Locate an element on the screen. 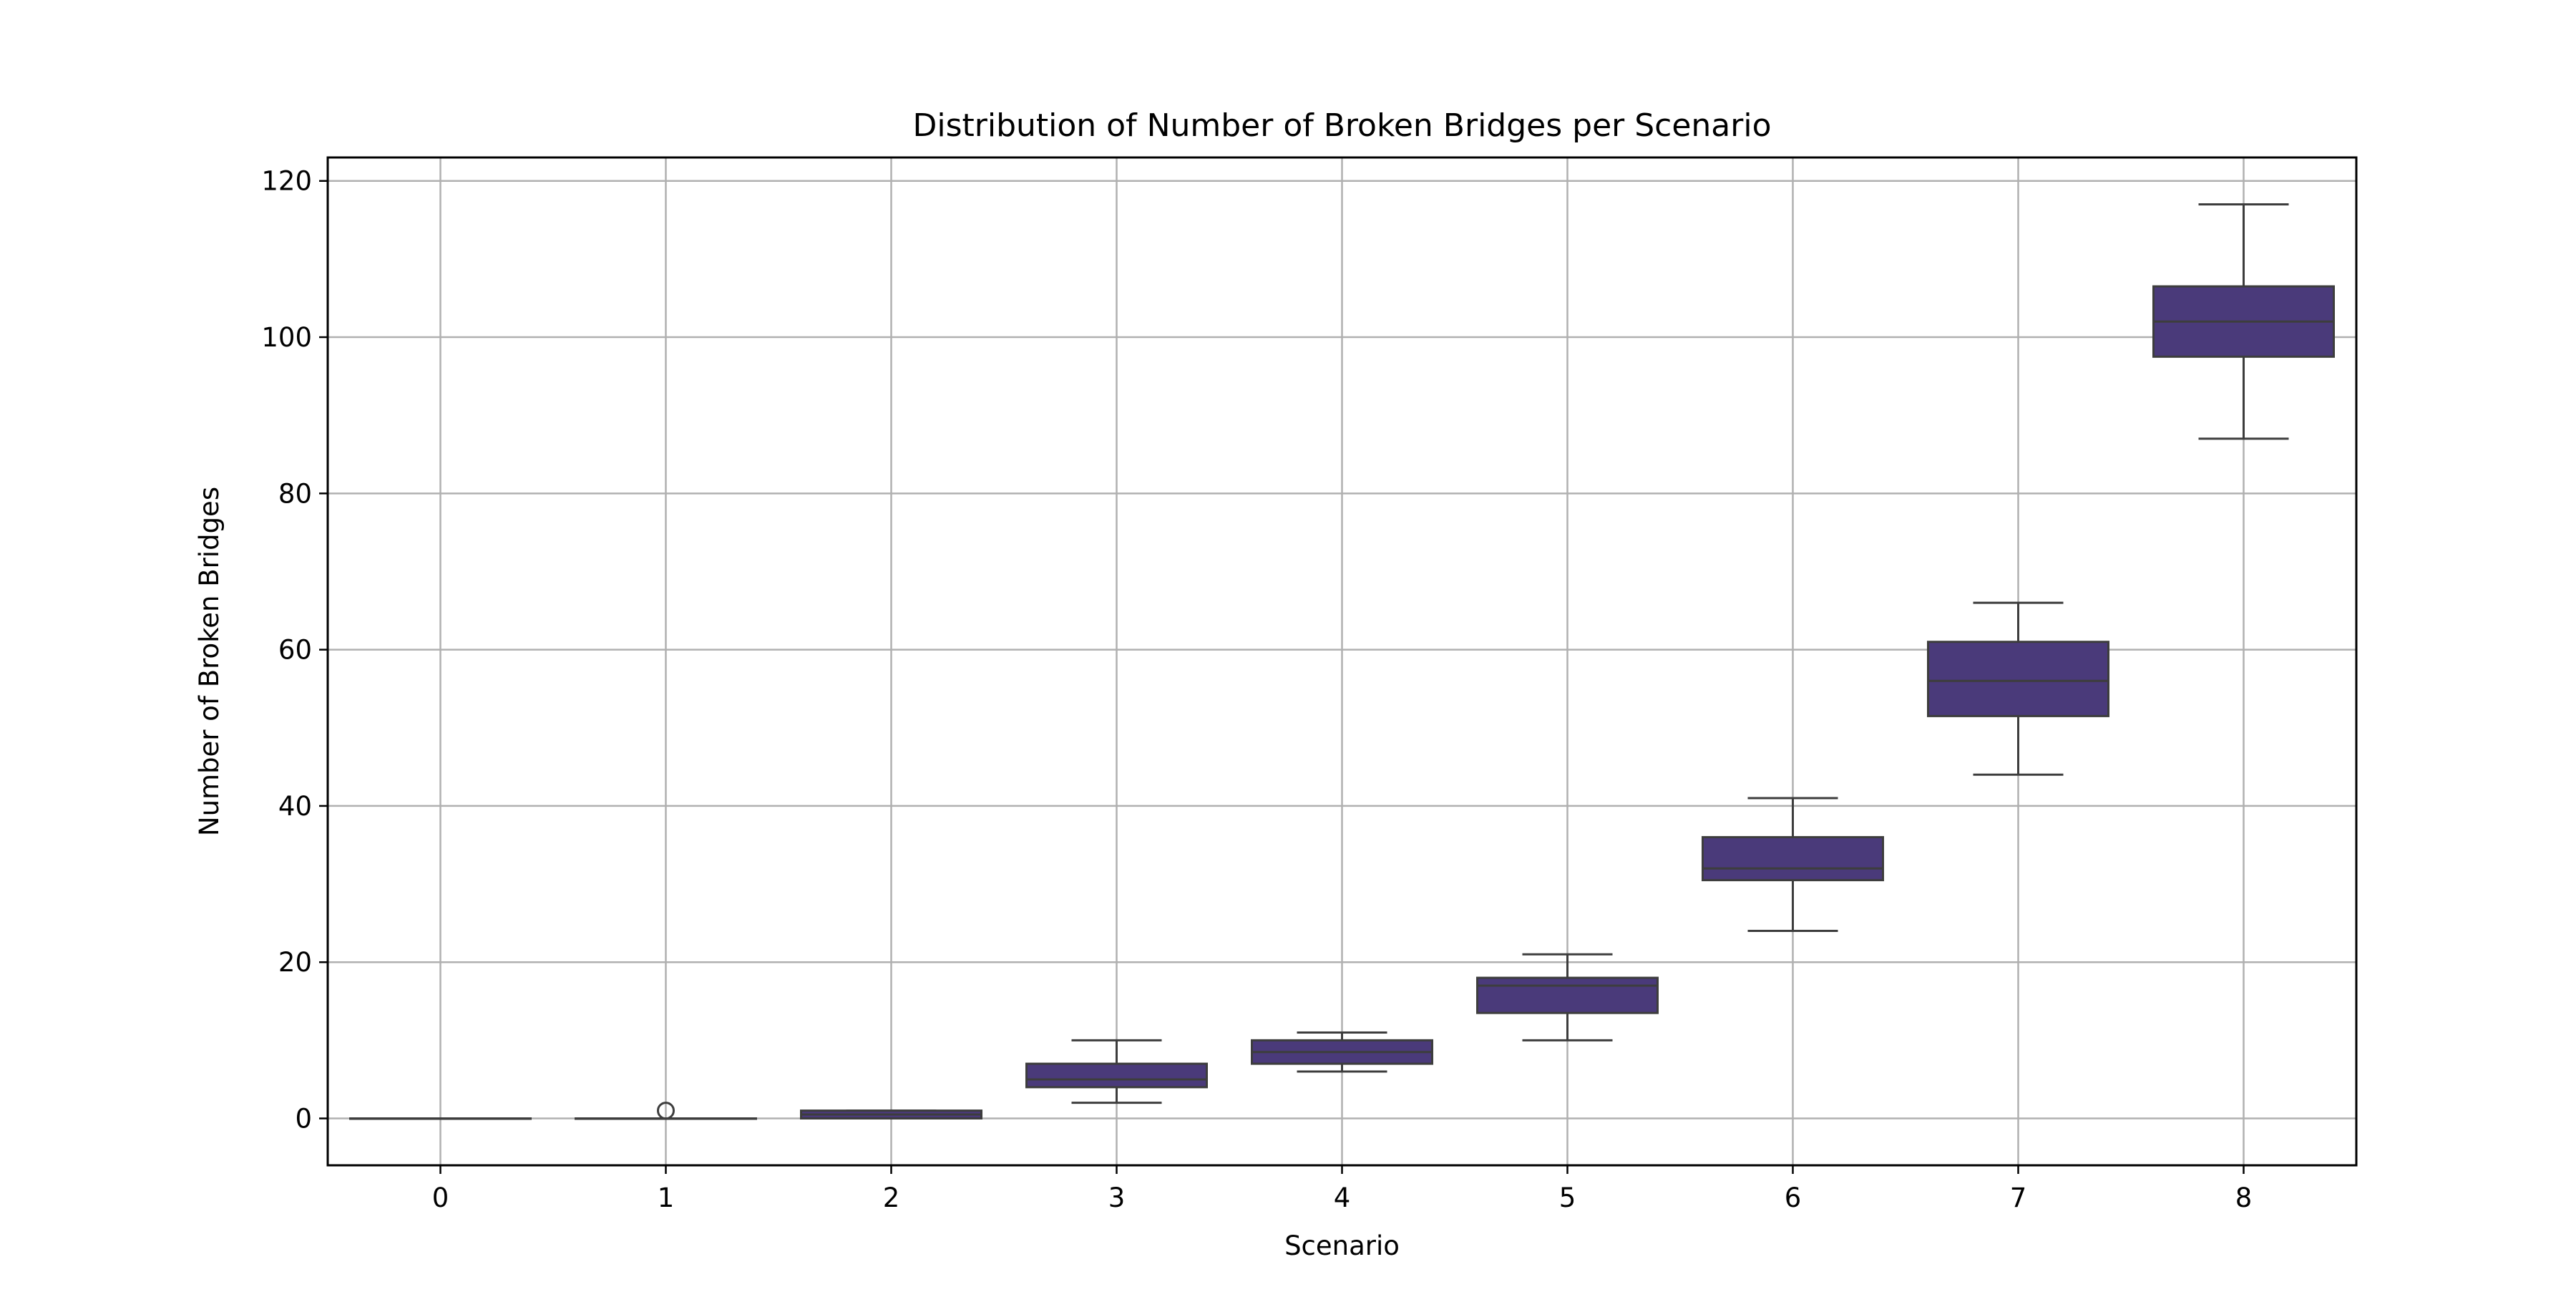 The height and width of the screenshot is (1292, 2576). x-tick-label: 3 is located at coordinates (1117, 1197).